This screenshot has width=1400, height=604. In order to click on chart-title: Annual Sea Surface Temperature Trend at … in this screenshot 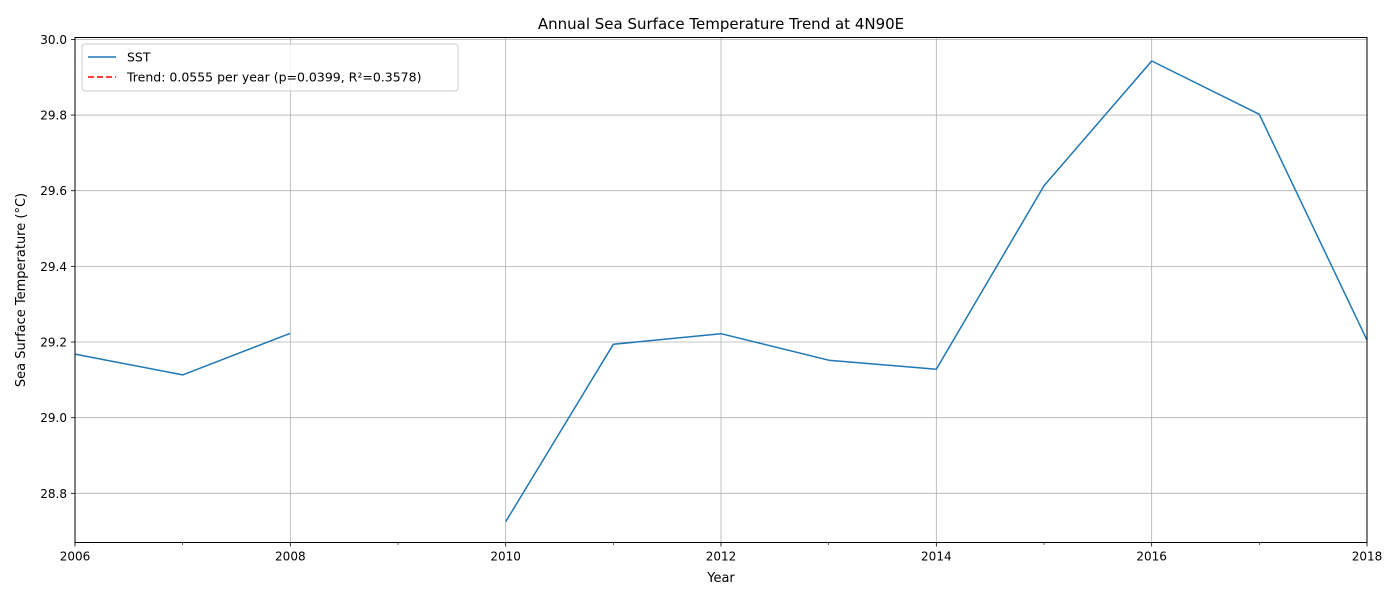, I will do `click(721, 24)`.